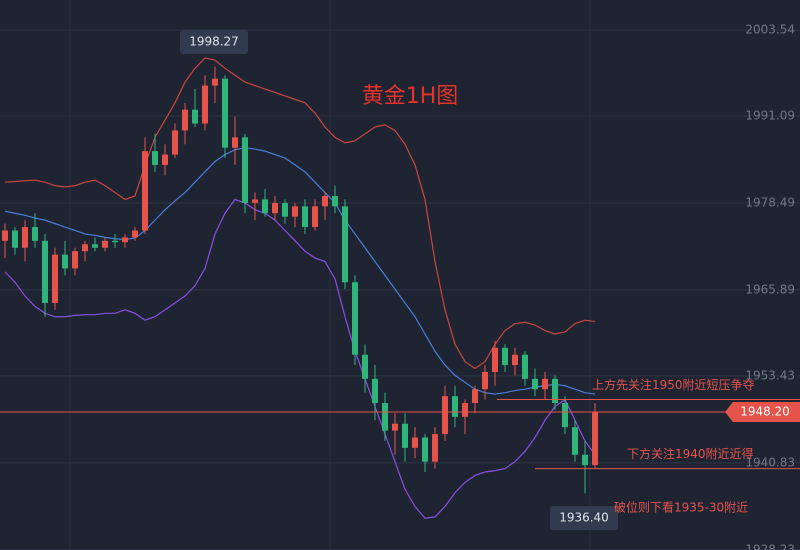 The width and height of the screenshot is (800, 550). I want to click on y-tick-label: 1978.49, so click(770, 202).